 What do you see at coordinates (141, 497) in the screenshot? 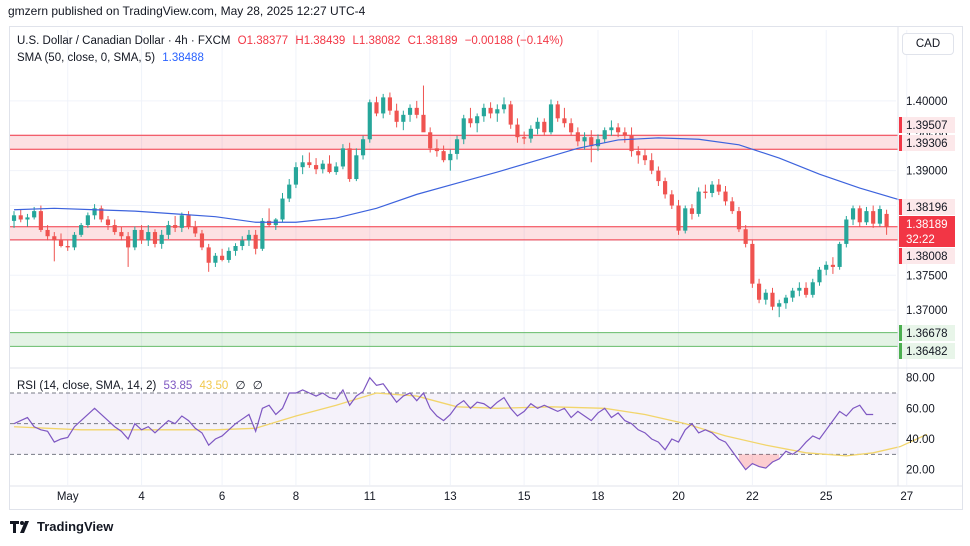
I see `time-tick-label: 4` at bounding box center [141, 497].